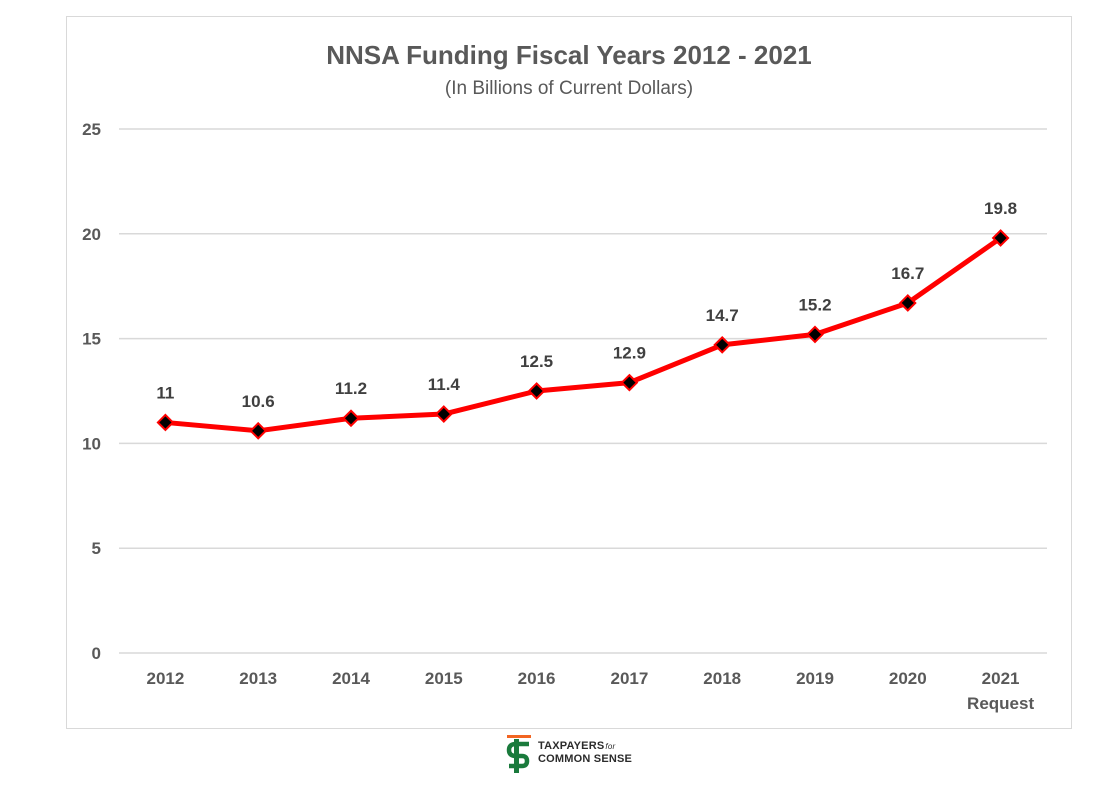 This screenshot has height=791, width=1119. Describe the element at coordinates (585, 759) in the screenshot. I see `logo-line-2: COMMON SENSE` at that location.